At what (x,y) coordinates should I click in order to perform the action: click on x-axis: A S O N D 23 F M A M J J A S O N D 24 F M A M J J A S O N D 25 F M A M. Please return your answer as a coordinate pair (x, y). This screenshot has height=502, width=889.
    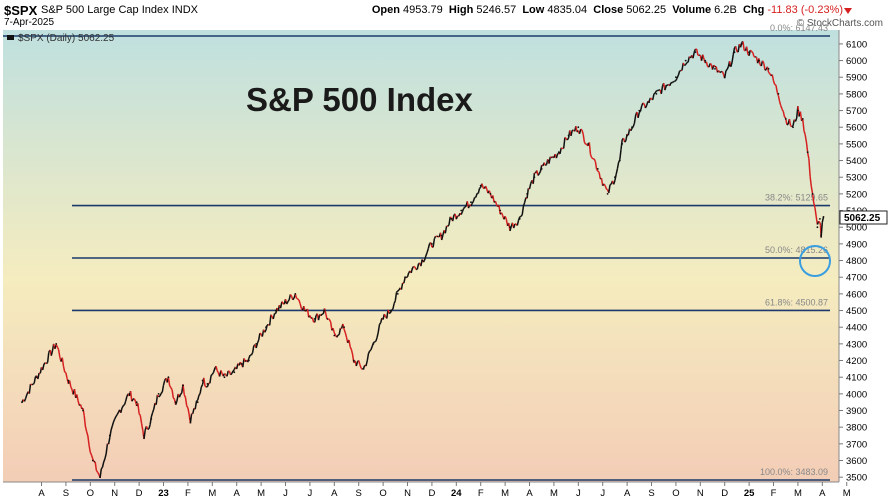
    Looking at the image, I should click on (444, 490).